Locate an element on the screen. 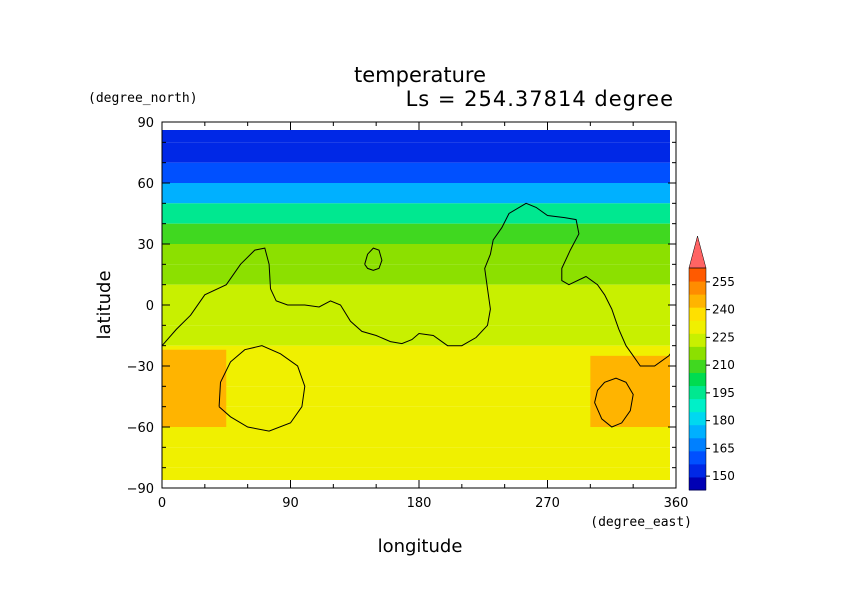 Image resolution: width=842 pixels, height=595 pixels. contour-small-loop-north is located at coordinates (373, 259).